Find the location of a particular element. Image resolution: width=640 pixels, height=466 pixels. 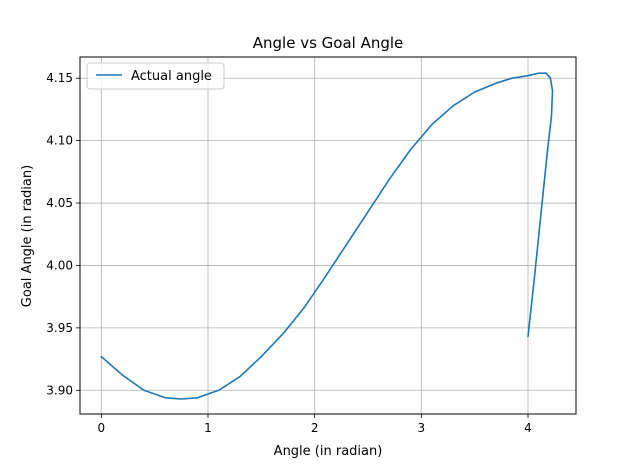

y-tick-label: 4.15 is located at coordinates (59, 78).